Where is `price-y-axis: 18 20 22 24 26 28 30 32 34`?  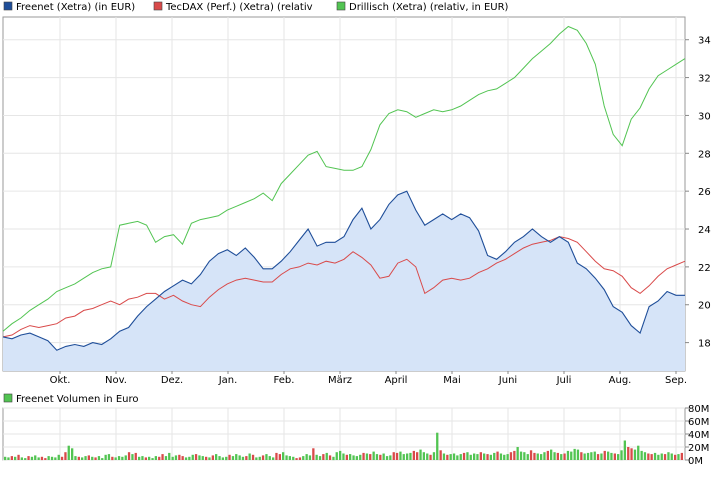
price-y-axis: 18 20 22 24 26 28 30 32 34 is located at coordinates (698, 193).